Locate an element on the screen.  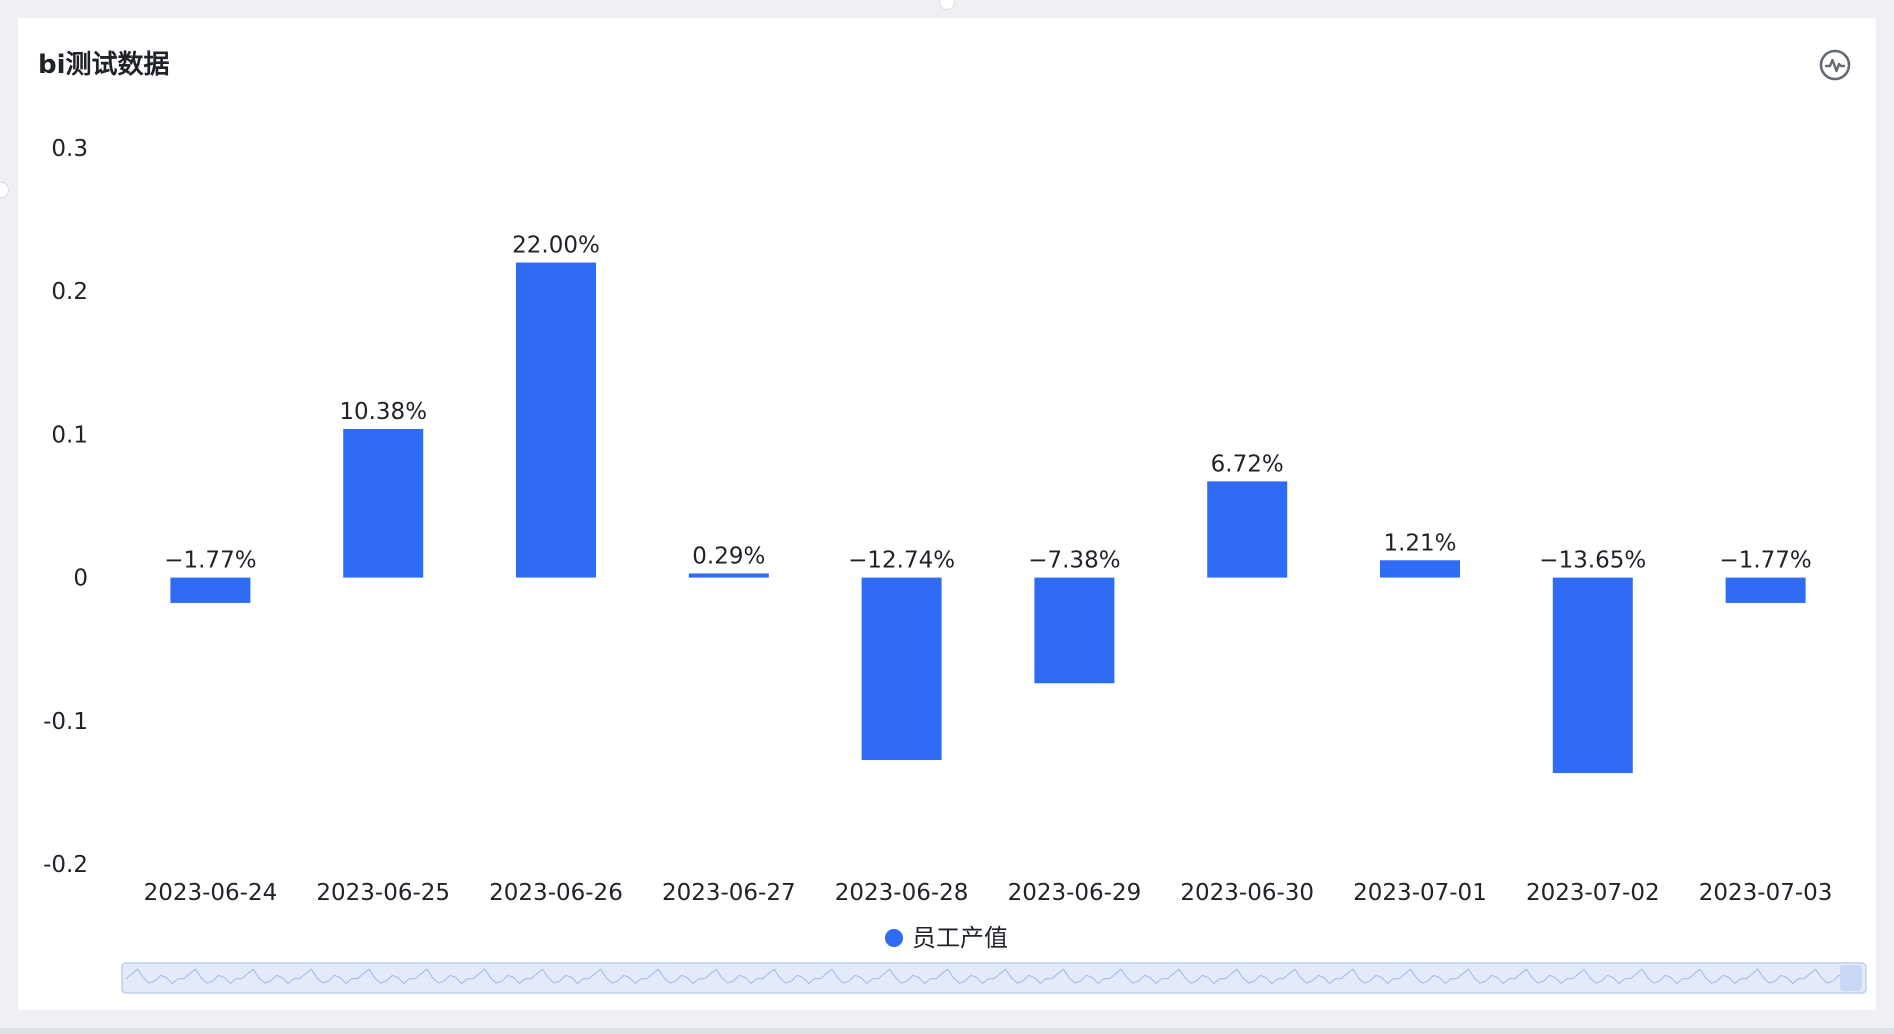
y-tick-label: -0.1 is located at coordinates (65, 722).